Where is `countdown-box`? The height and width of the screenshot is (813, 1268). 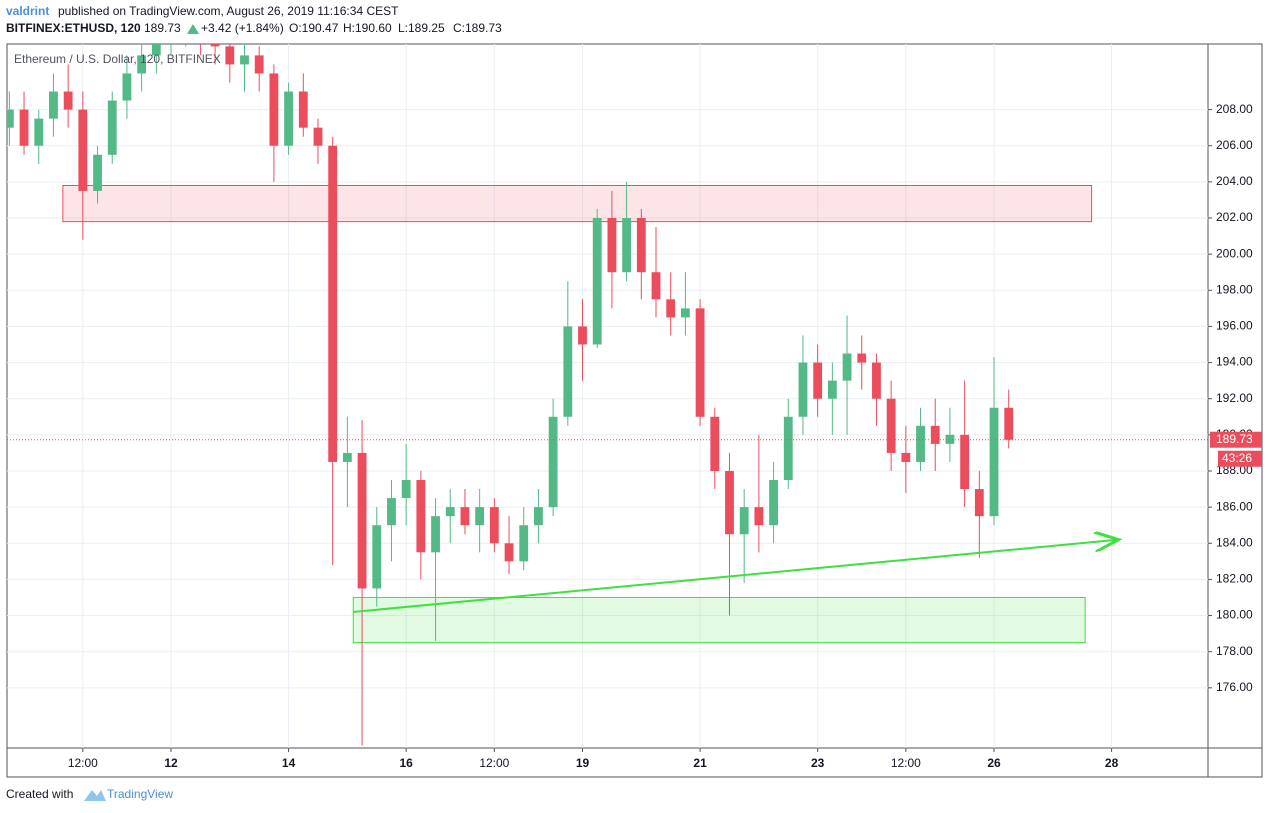 countdown-box is located at coordinates (1240, 458).